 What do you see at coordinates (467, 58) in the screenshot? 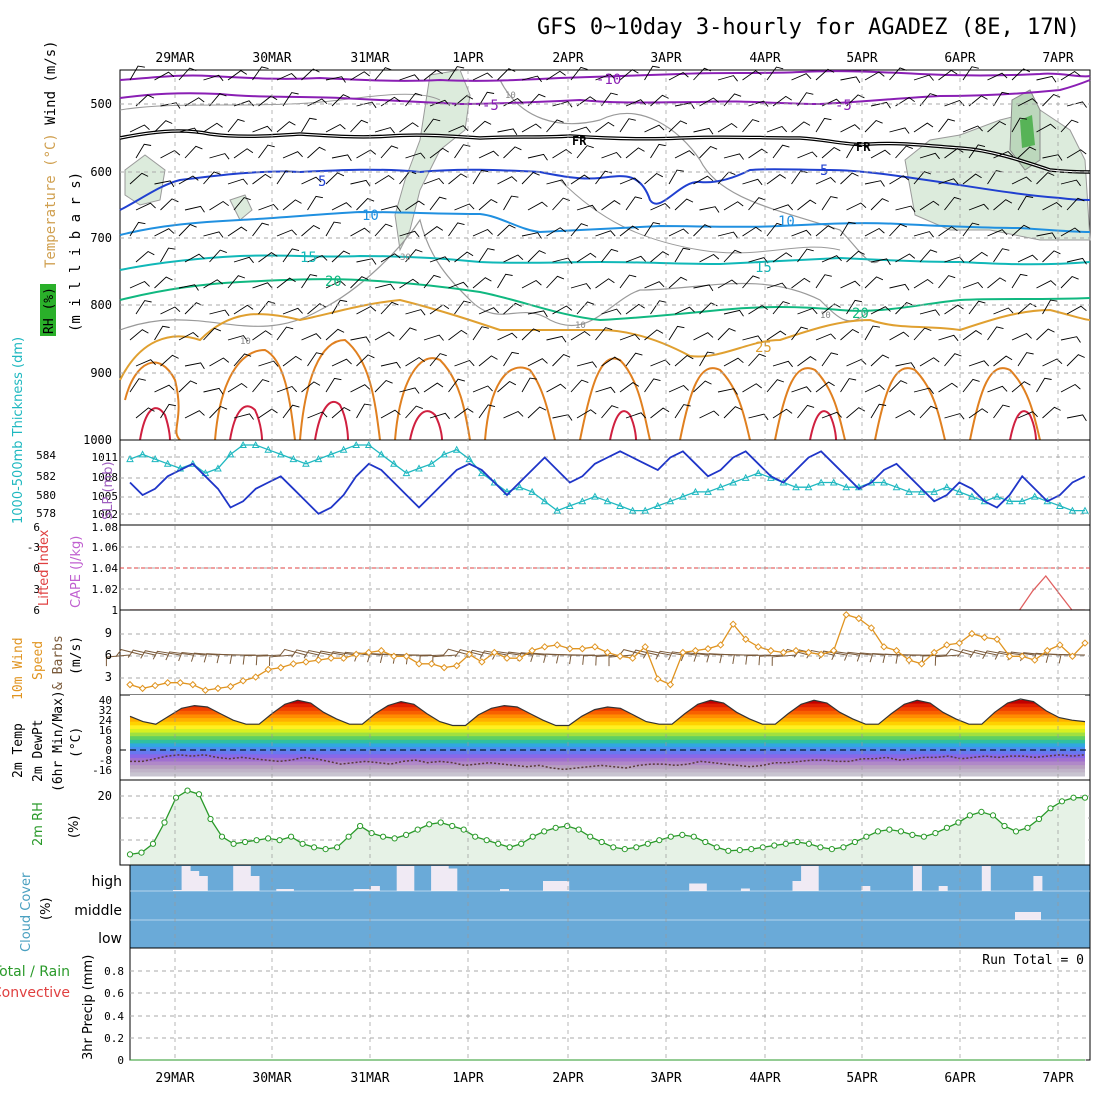
I see `date-label-top-3: 1APR` at bounding box center [467, 58].